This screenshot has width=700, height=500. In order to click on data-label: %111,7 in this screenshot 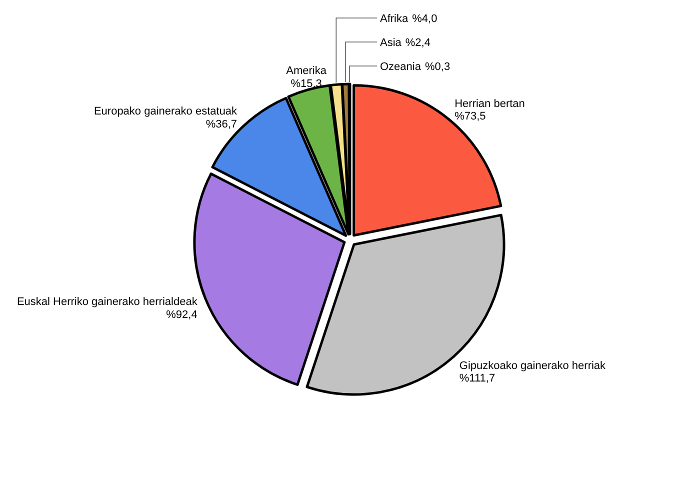, I will do `click(477, 378)`.